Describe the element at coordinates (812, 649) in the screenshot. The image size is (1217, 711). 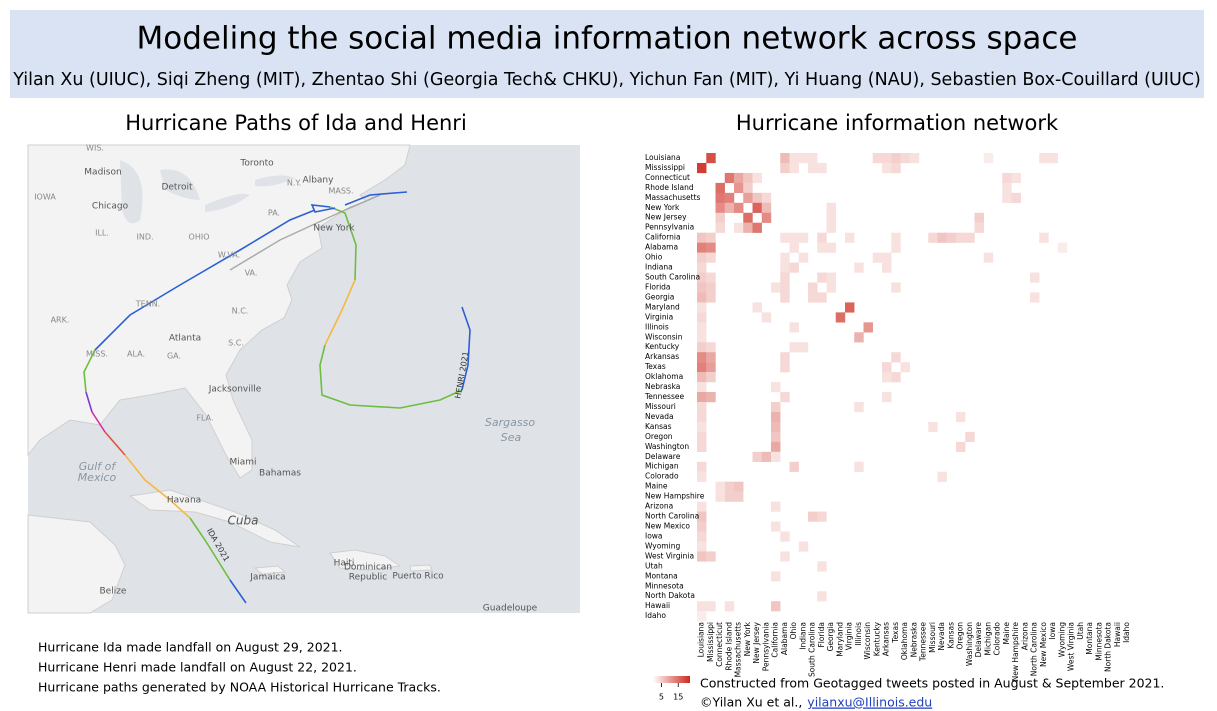
I see `column-label: South Carolina` at that location.